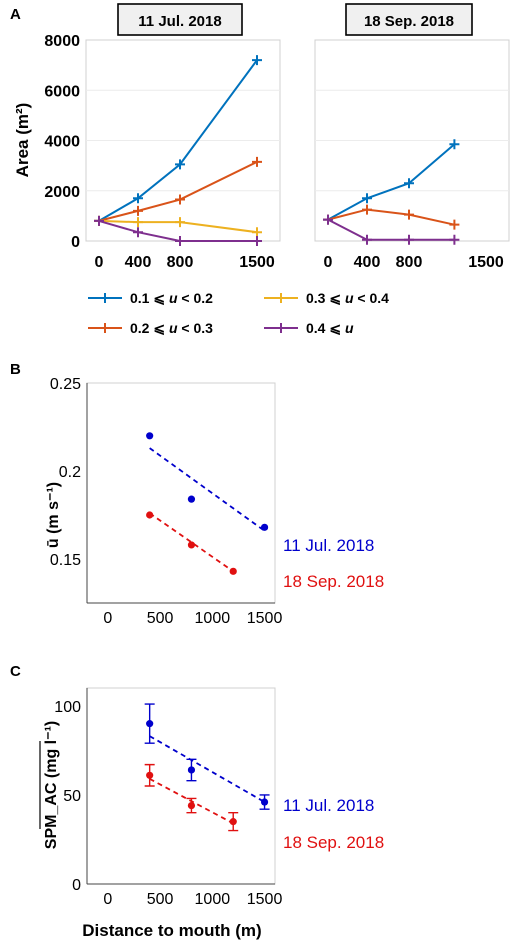 The width and height of the screenshot is (510, 946). I want to click on panel-b-legend-series-1: 11 Jul. 2018, so click(328, 545).